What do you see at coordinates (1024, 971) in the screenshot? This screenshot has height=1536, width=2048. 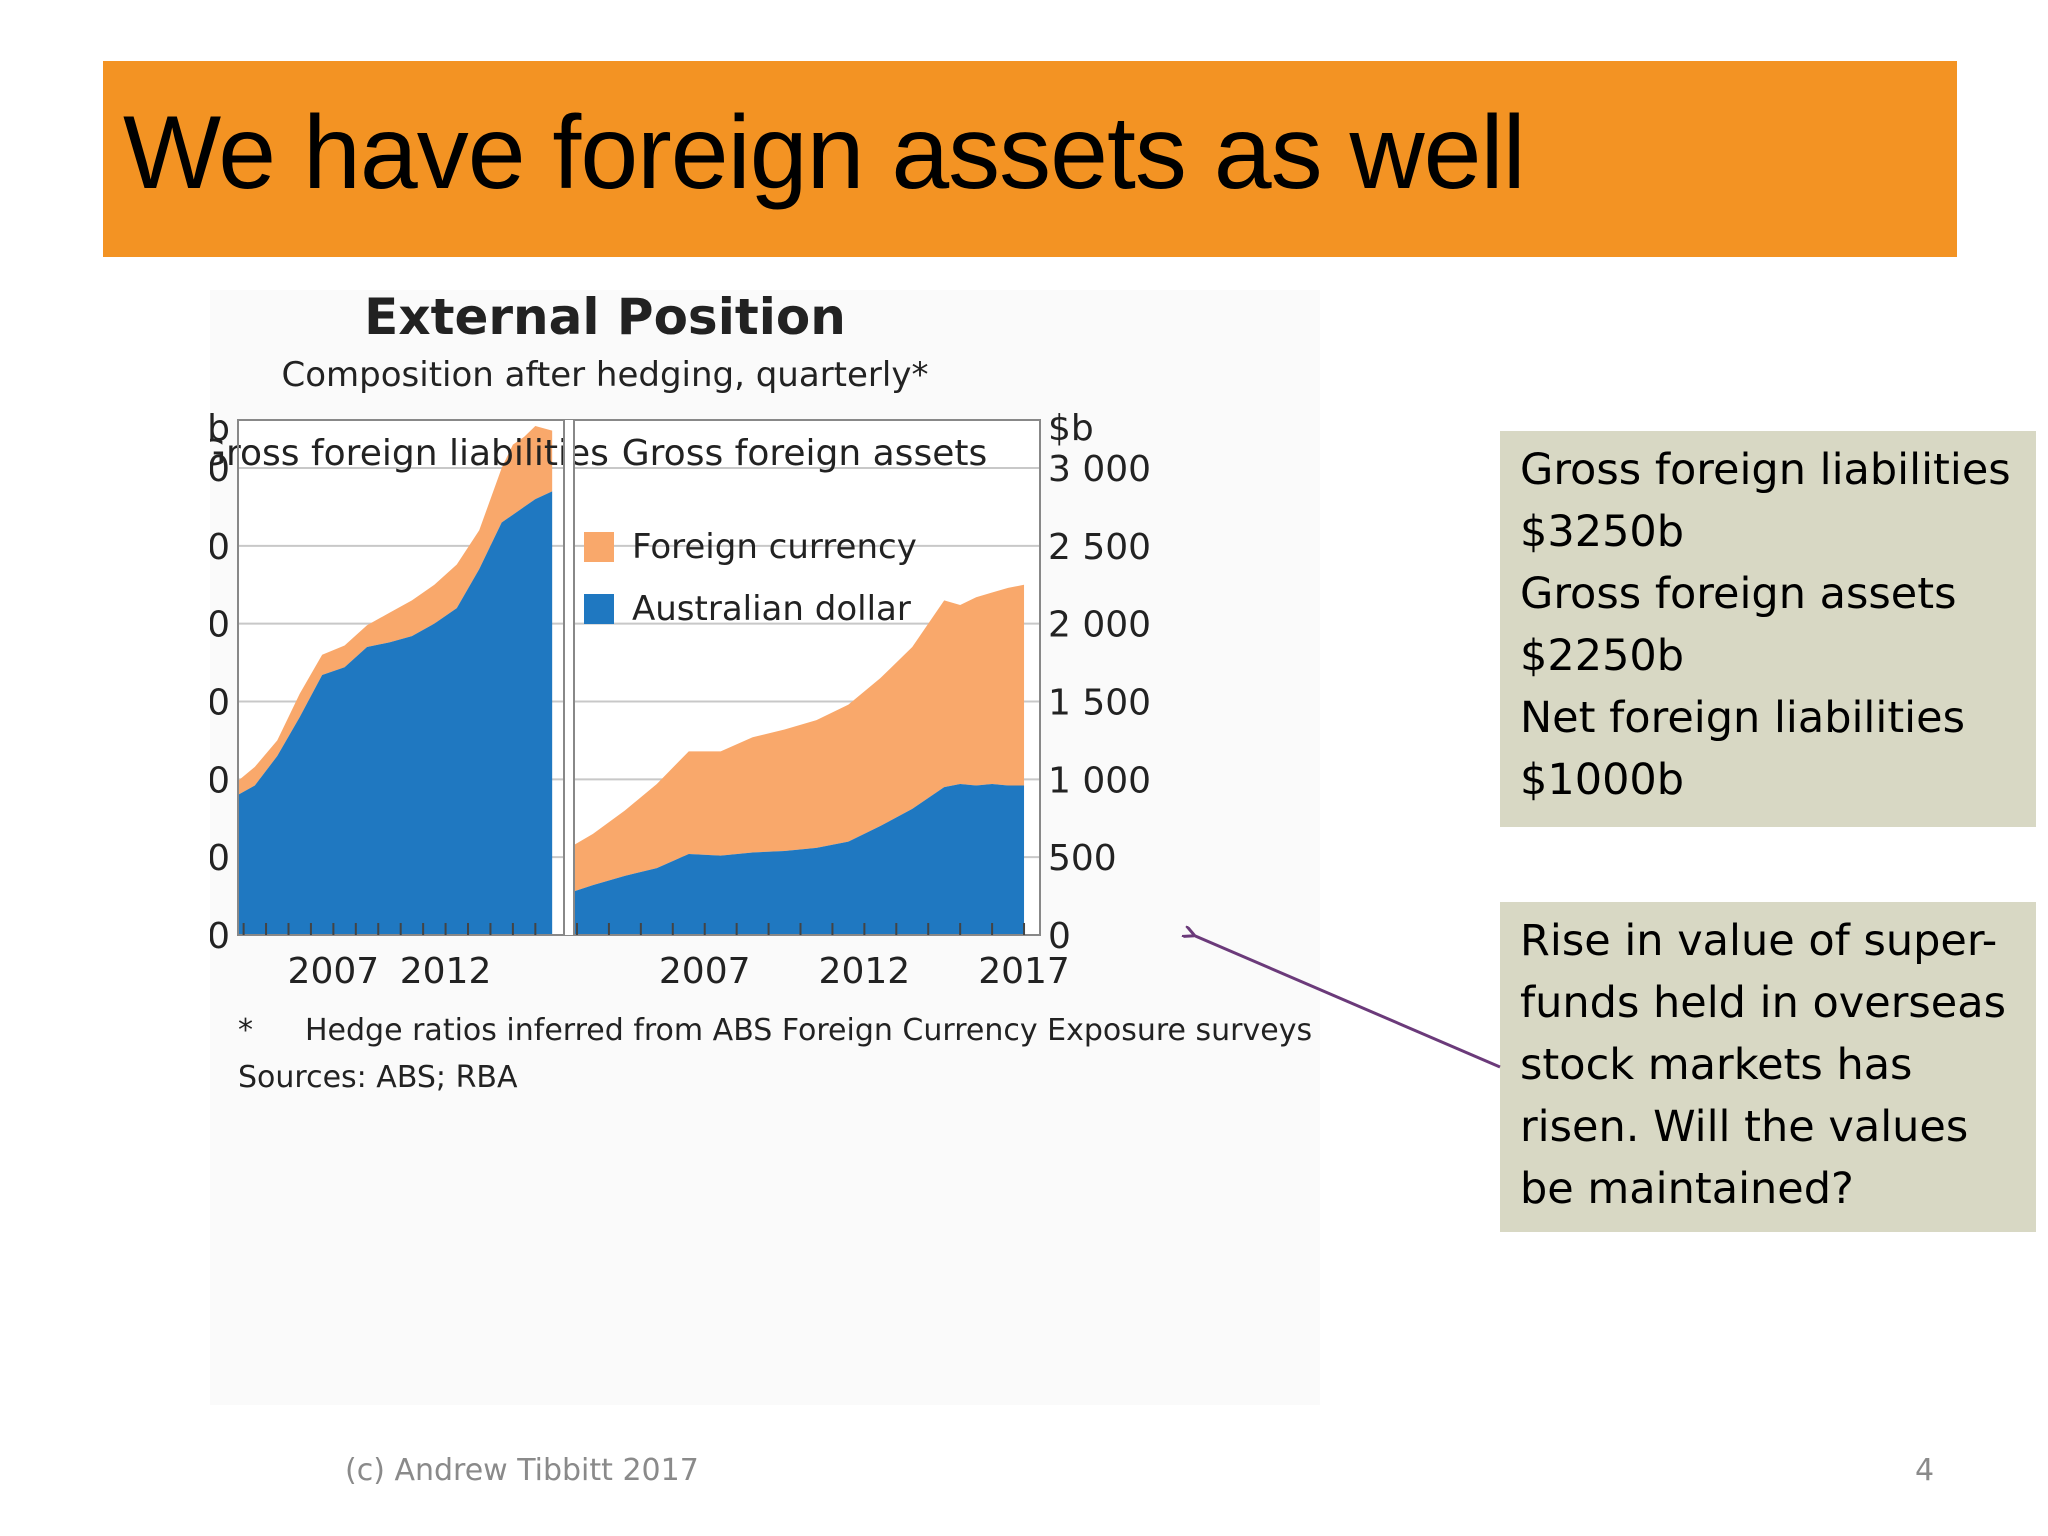 I see `x-tick-label-right: 2017` at bounding box center [1024, 971].